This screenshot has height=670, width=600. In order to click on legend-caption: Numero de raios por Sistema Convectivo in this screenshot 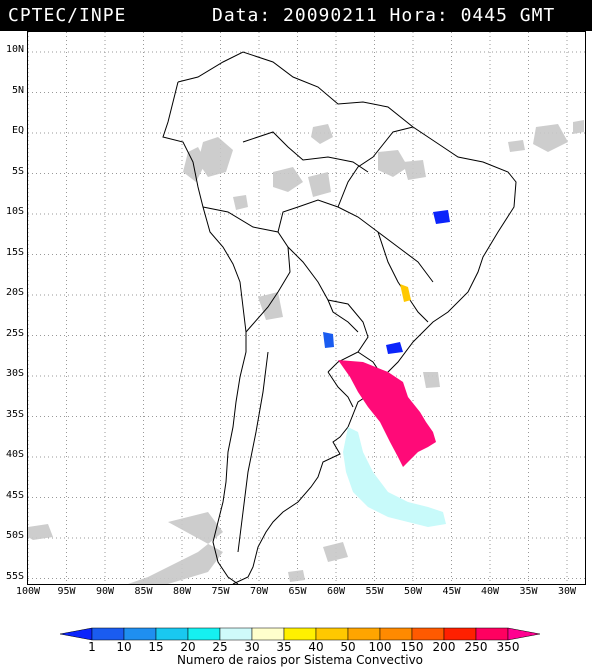, I will do `click(300, 660)`.